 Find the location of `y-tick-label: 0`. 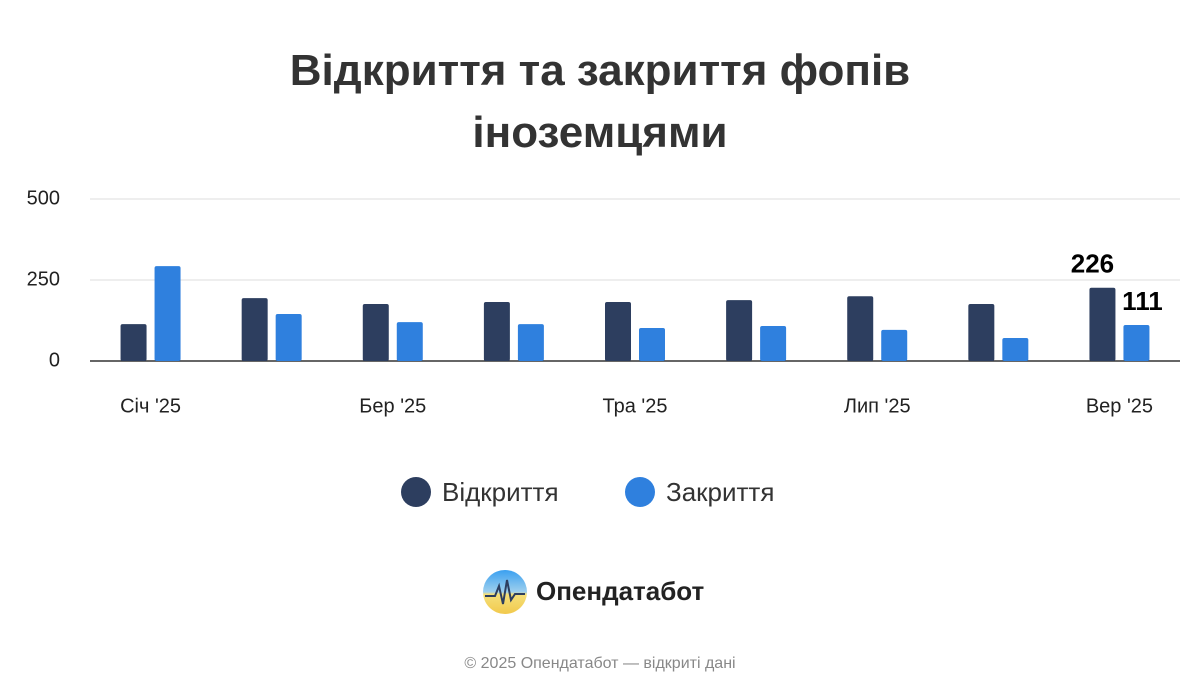

y-tick-label: 0 is located at coordinates (54, 360).